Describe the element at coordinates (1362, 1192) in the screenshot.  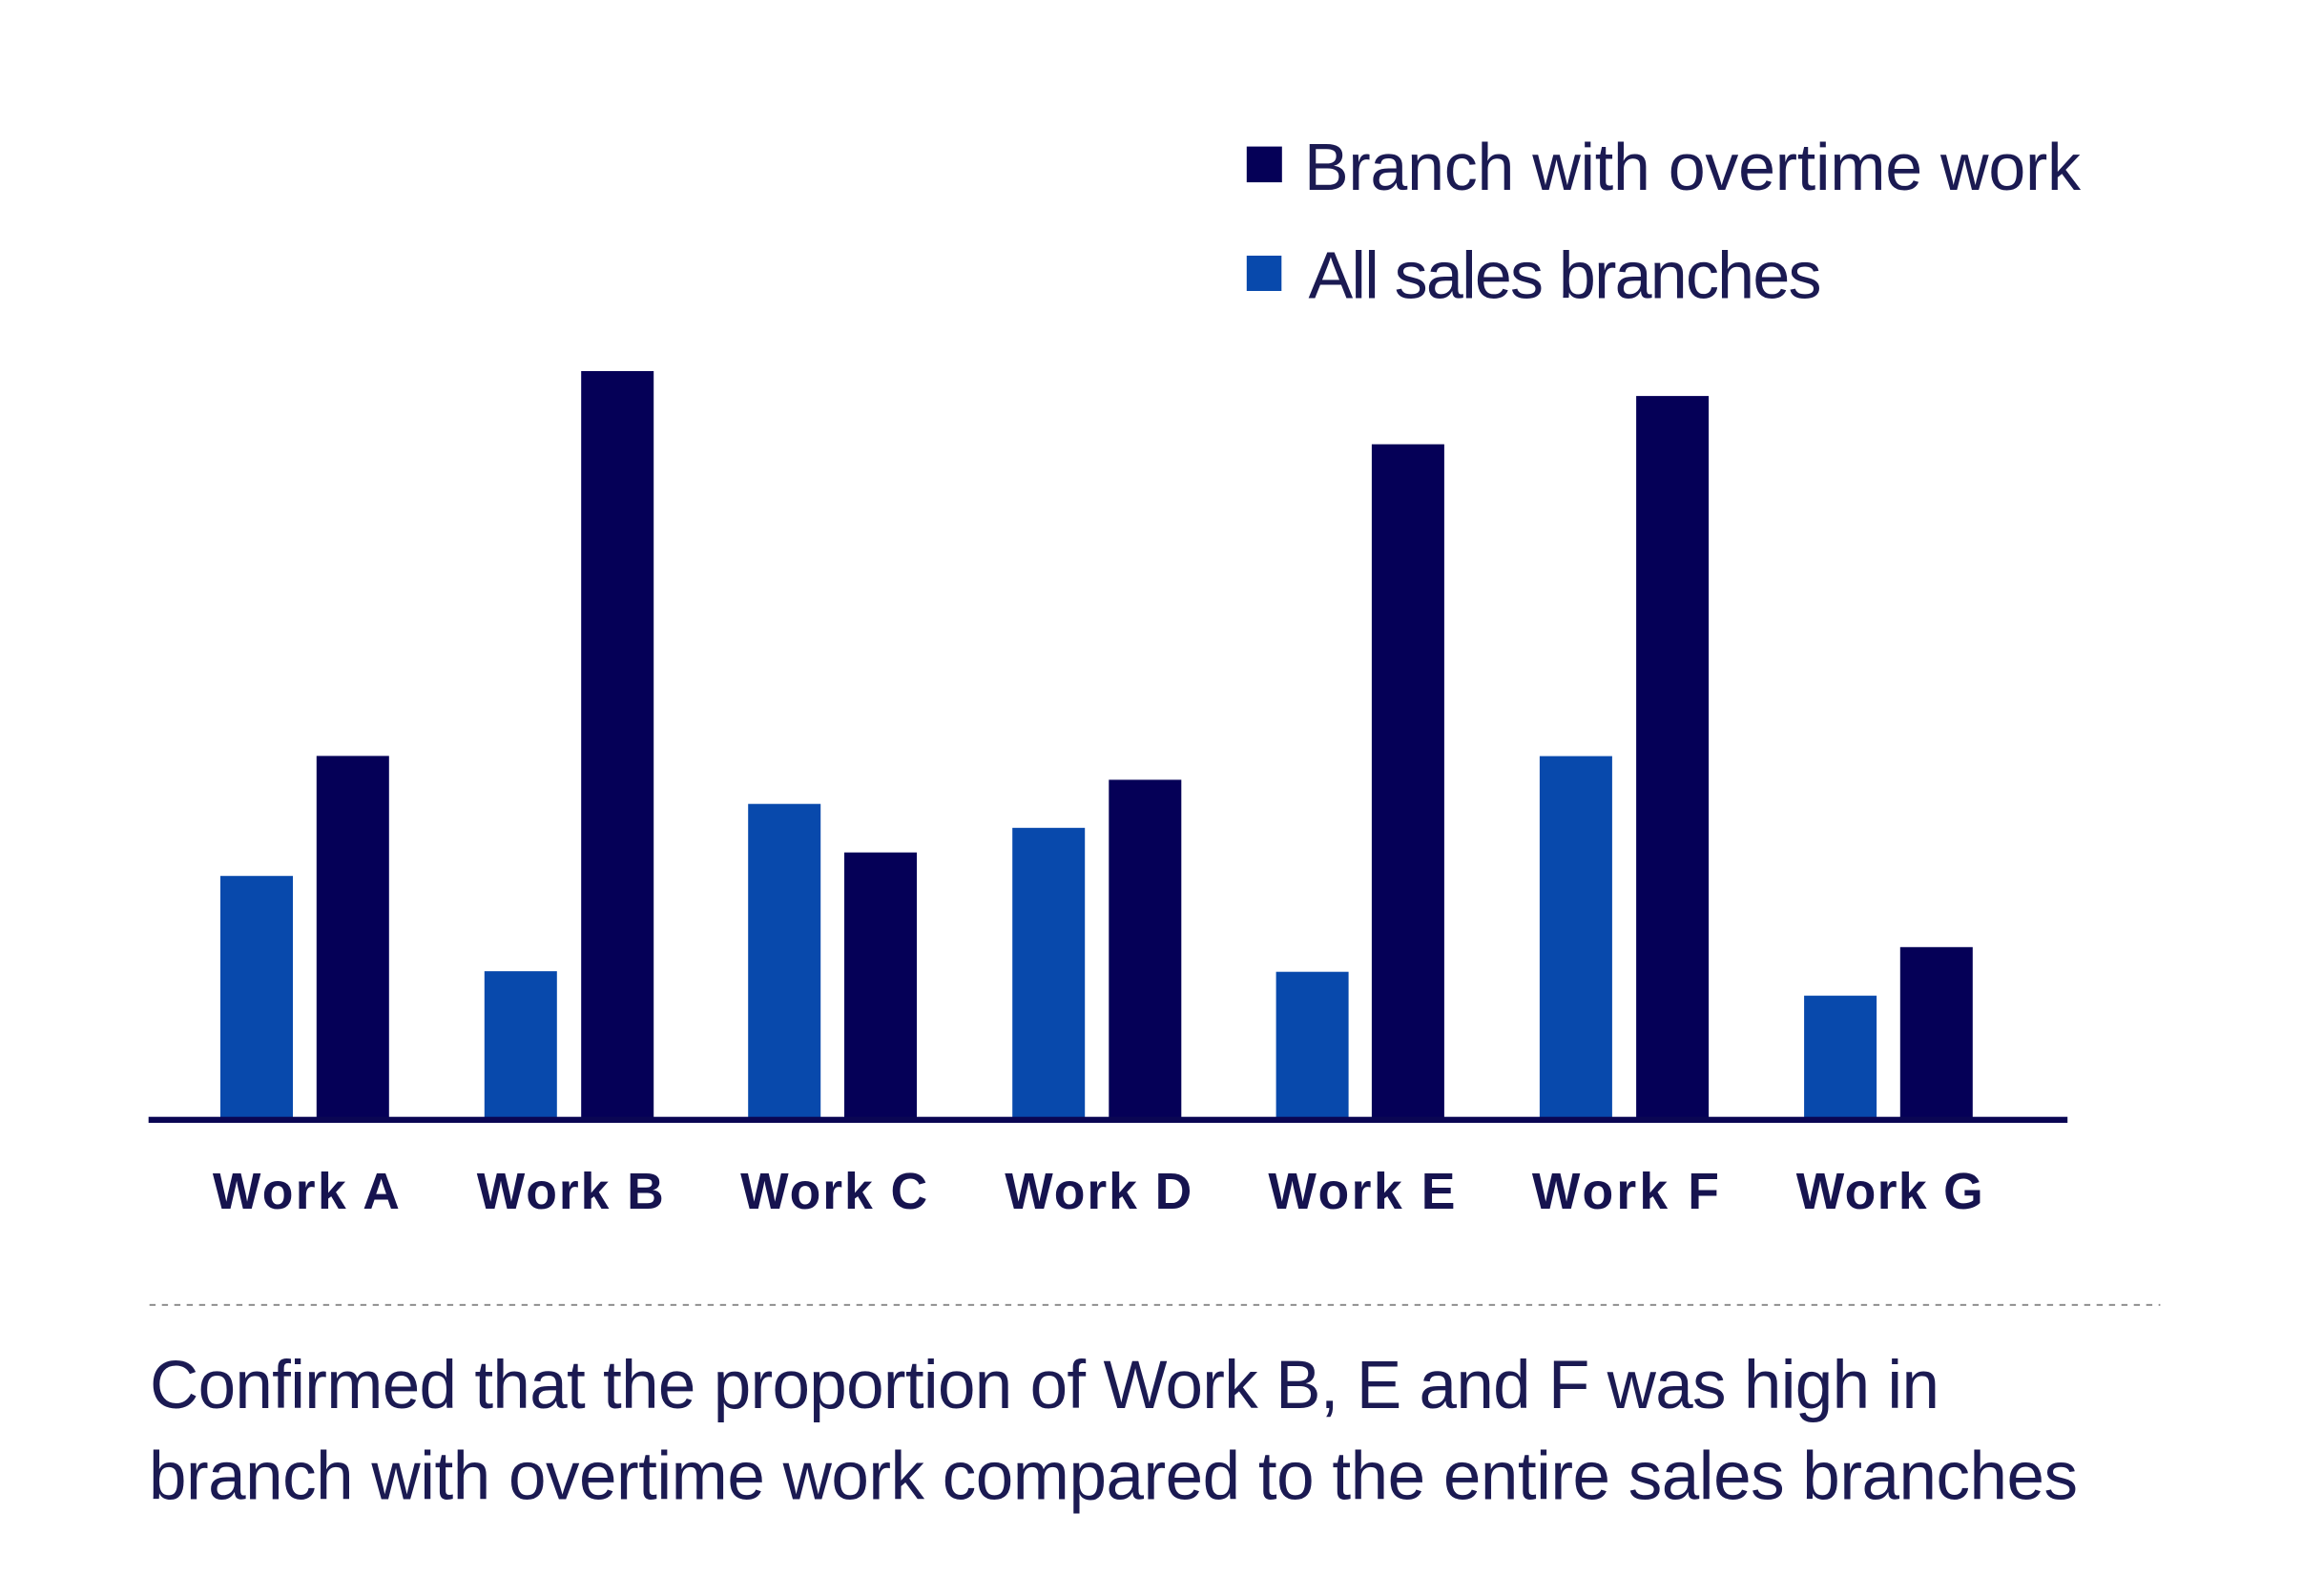
I see `svg-text: Work E` at that location.